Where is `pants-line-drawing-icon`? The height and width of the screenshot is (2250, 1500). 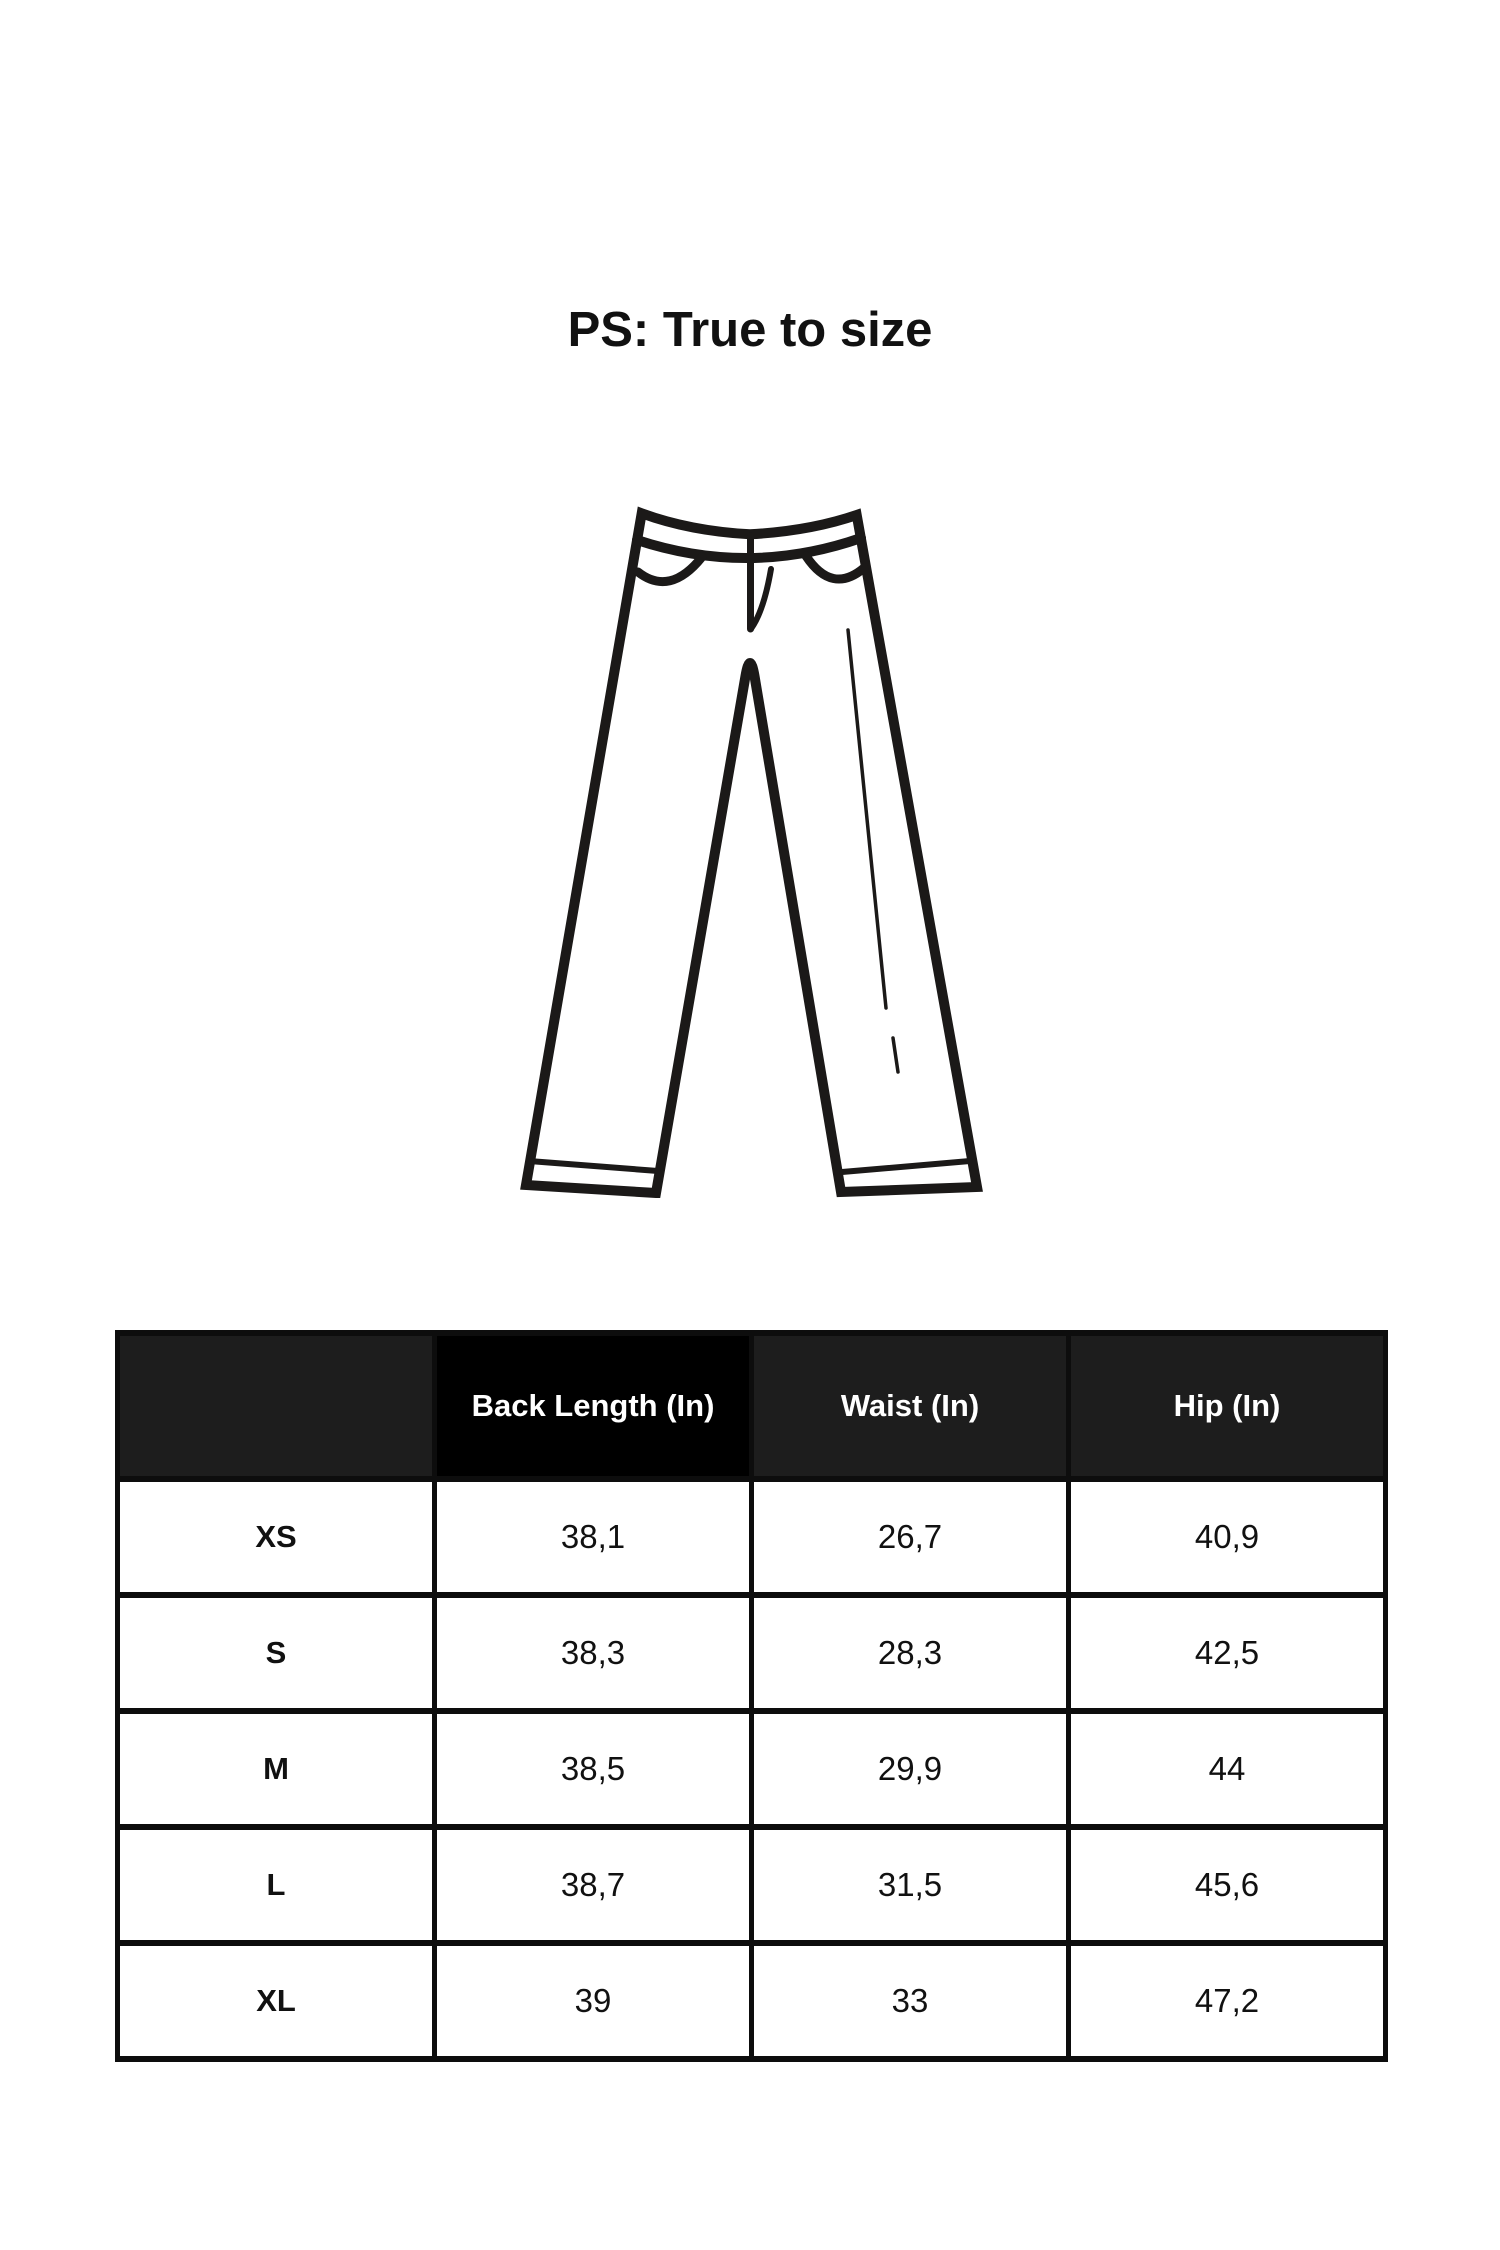
pants-line-drawing-icon is located at coordinates (751, 852).